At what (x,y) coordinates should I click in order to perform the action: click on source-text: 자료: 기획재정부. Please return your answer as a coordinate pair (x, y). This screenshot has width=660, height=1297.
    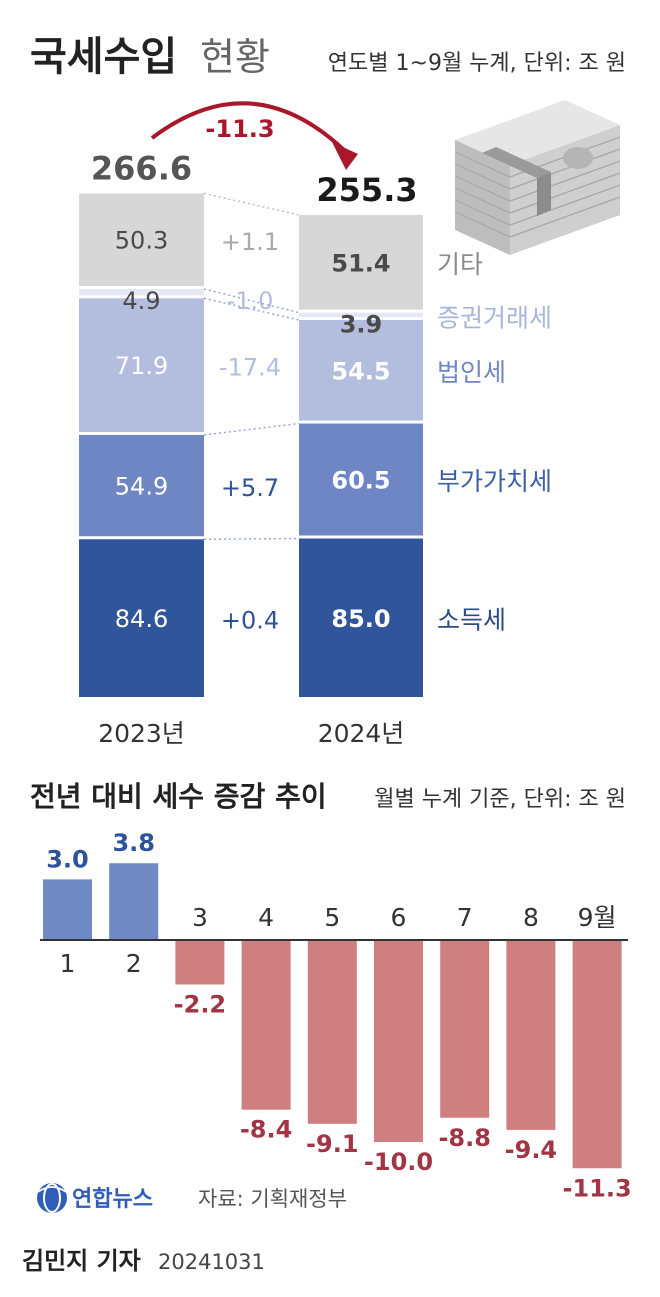
    Looking at the image, I should click on (272, 1199).